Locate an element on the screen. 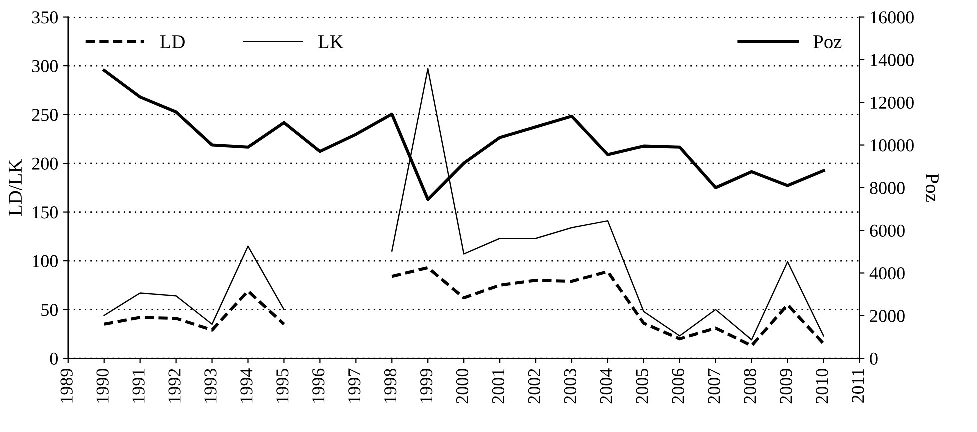 The width and height of the screenshot is (977, 432). y-tick-label: 200 is located at coordinates (45, 164).